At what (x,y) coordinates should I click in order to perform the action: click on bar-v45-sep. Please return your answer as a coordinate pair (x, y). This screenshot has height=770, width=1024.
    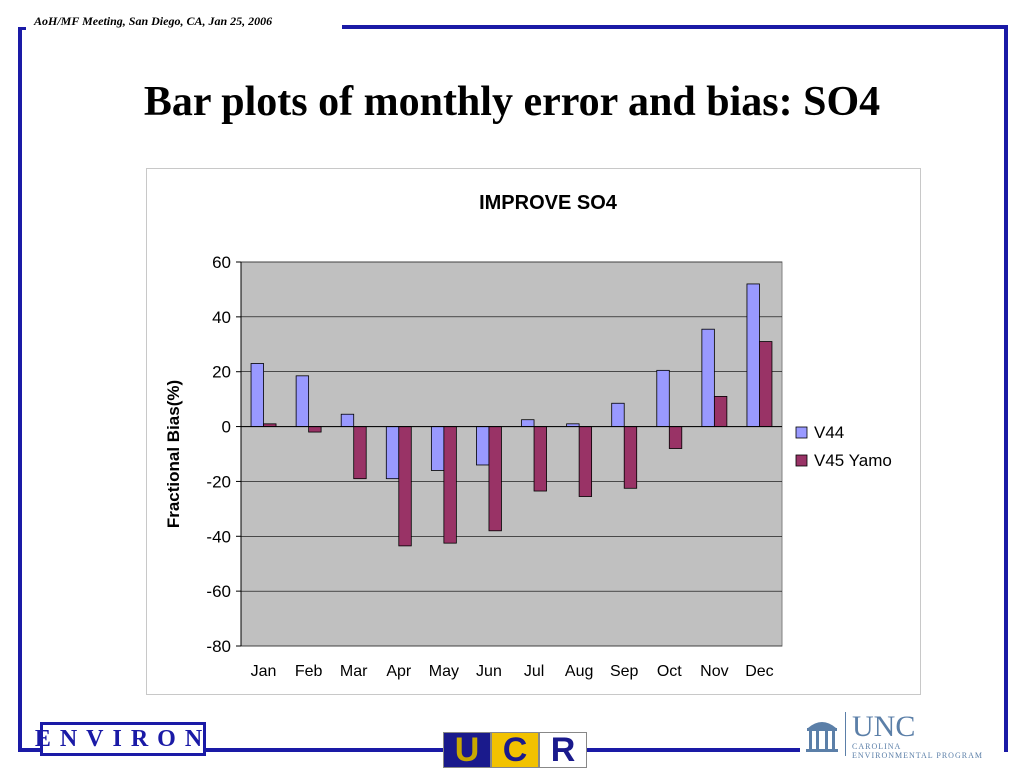
    Looking at the image, I should click on (630, 457).